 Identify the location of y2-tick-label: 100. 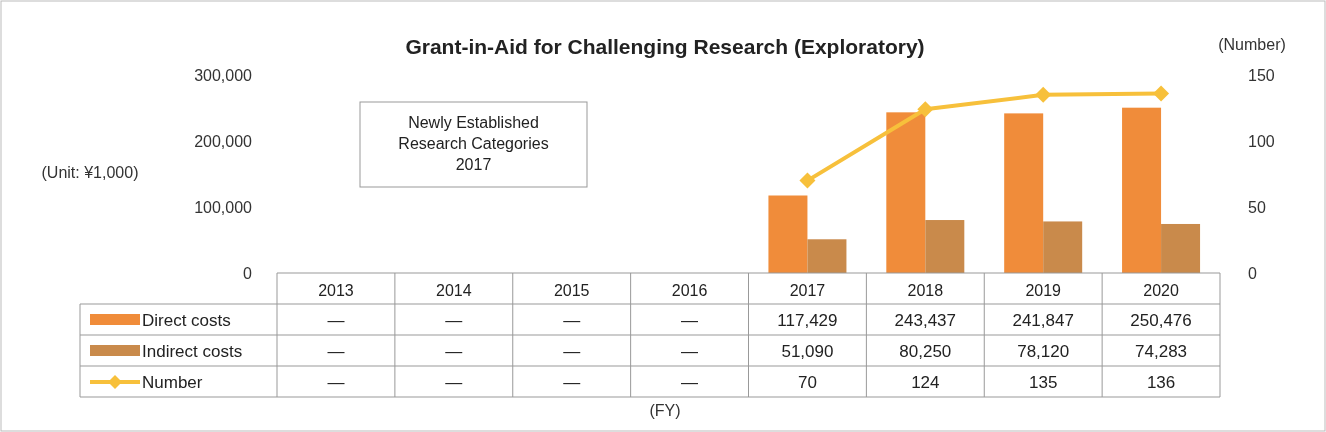
(1261, 141).